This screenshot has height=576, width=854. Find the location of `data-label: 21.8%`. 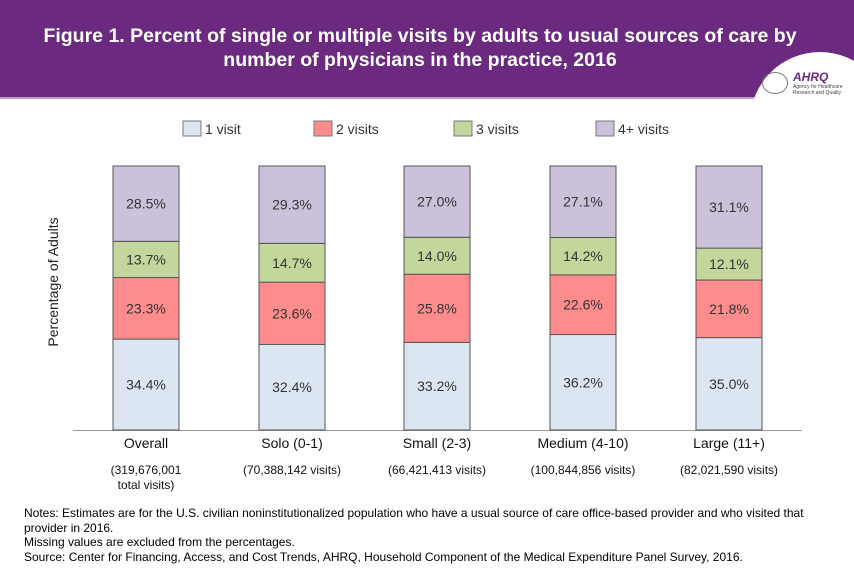

data-label: 21.8% is located at coordinates (729, 309).